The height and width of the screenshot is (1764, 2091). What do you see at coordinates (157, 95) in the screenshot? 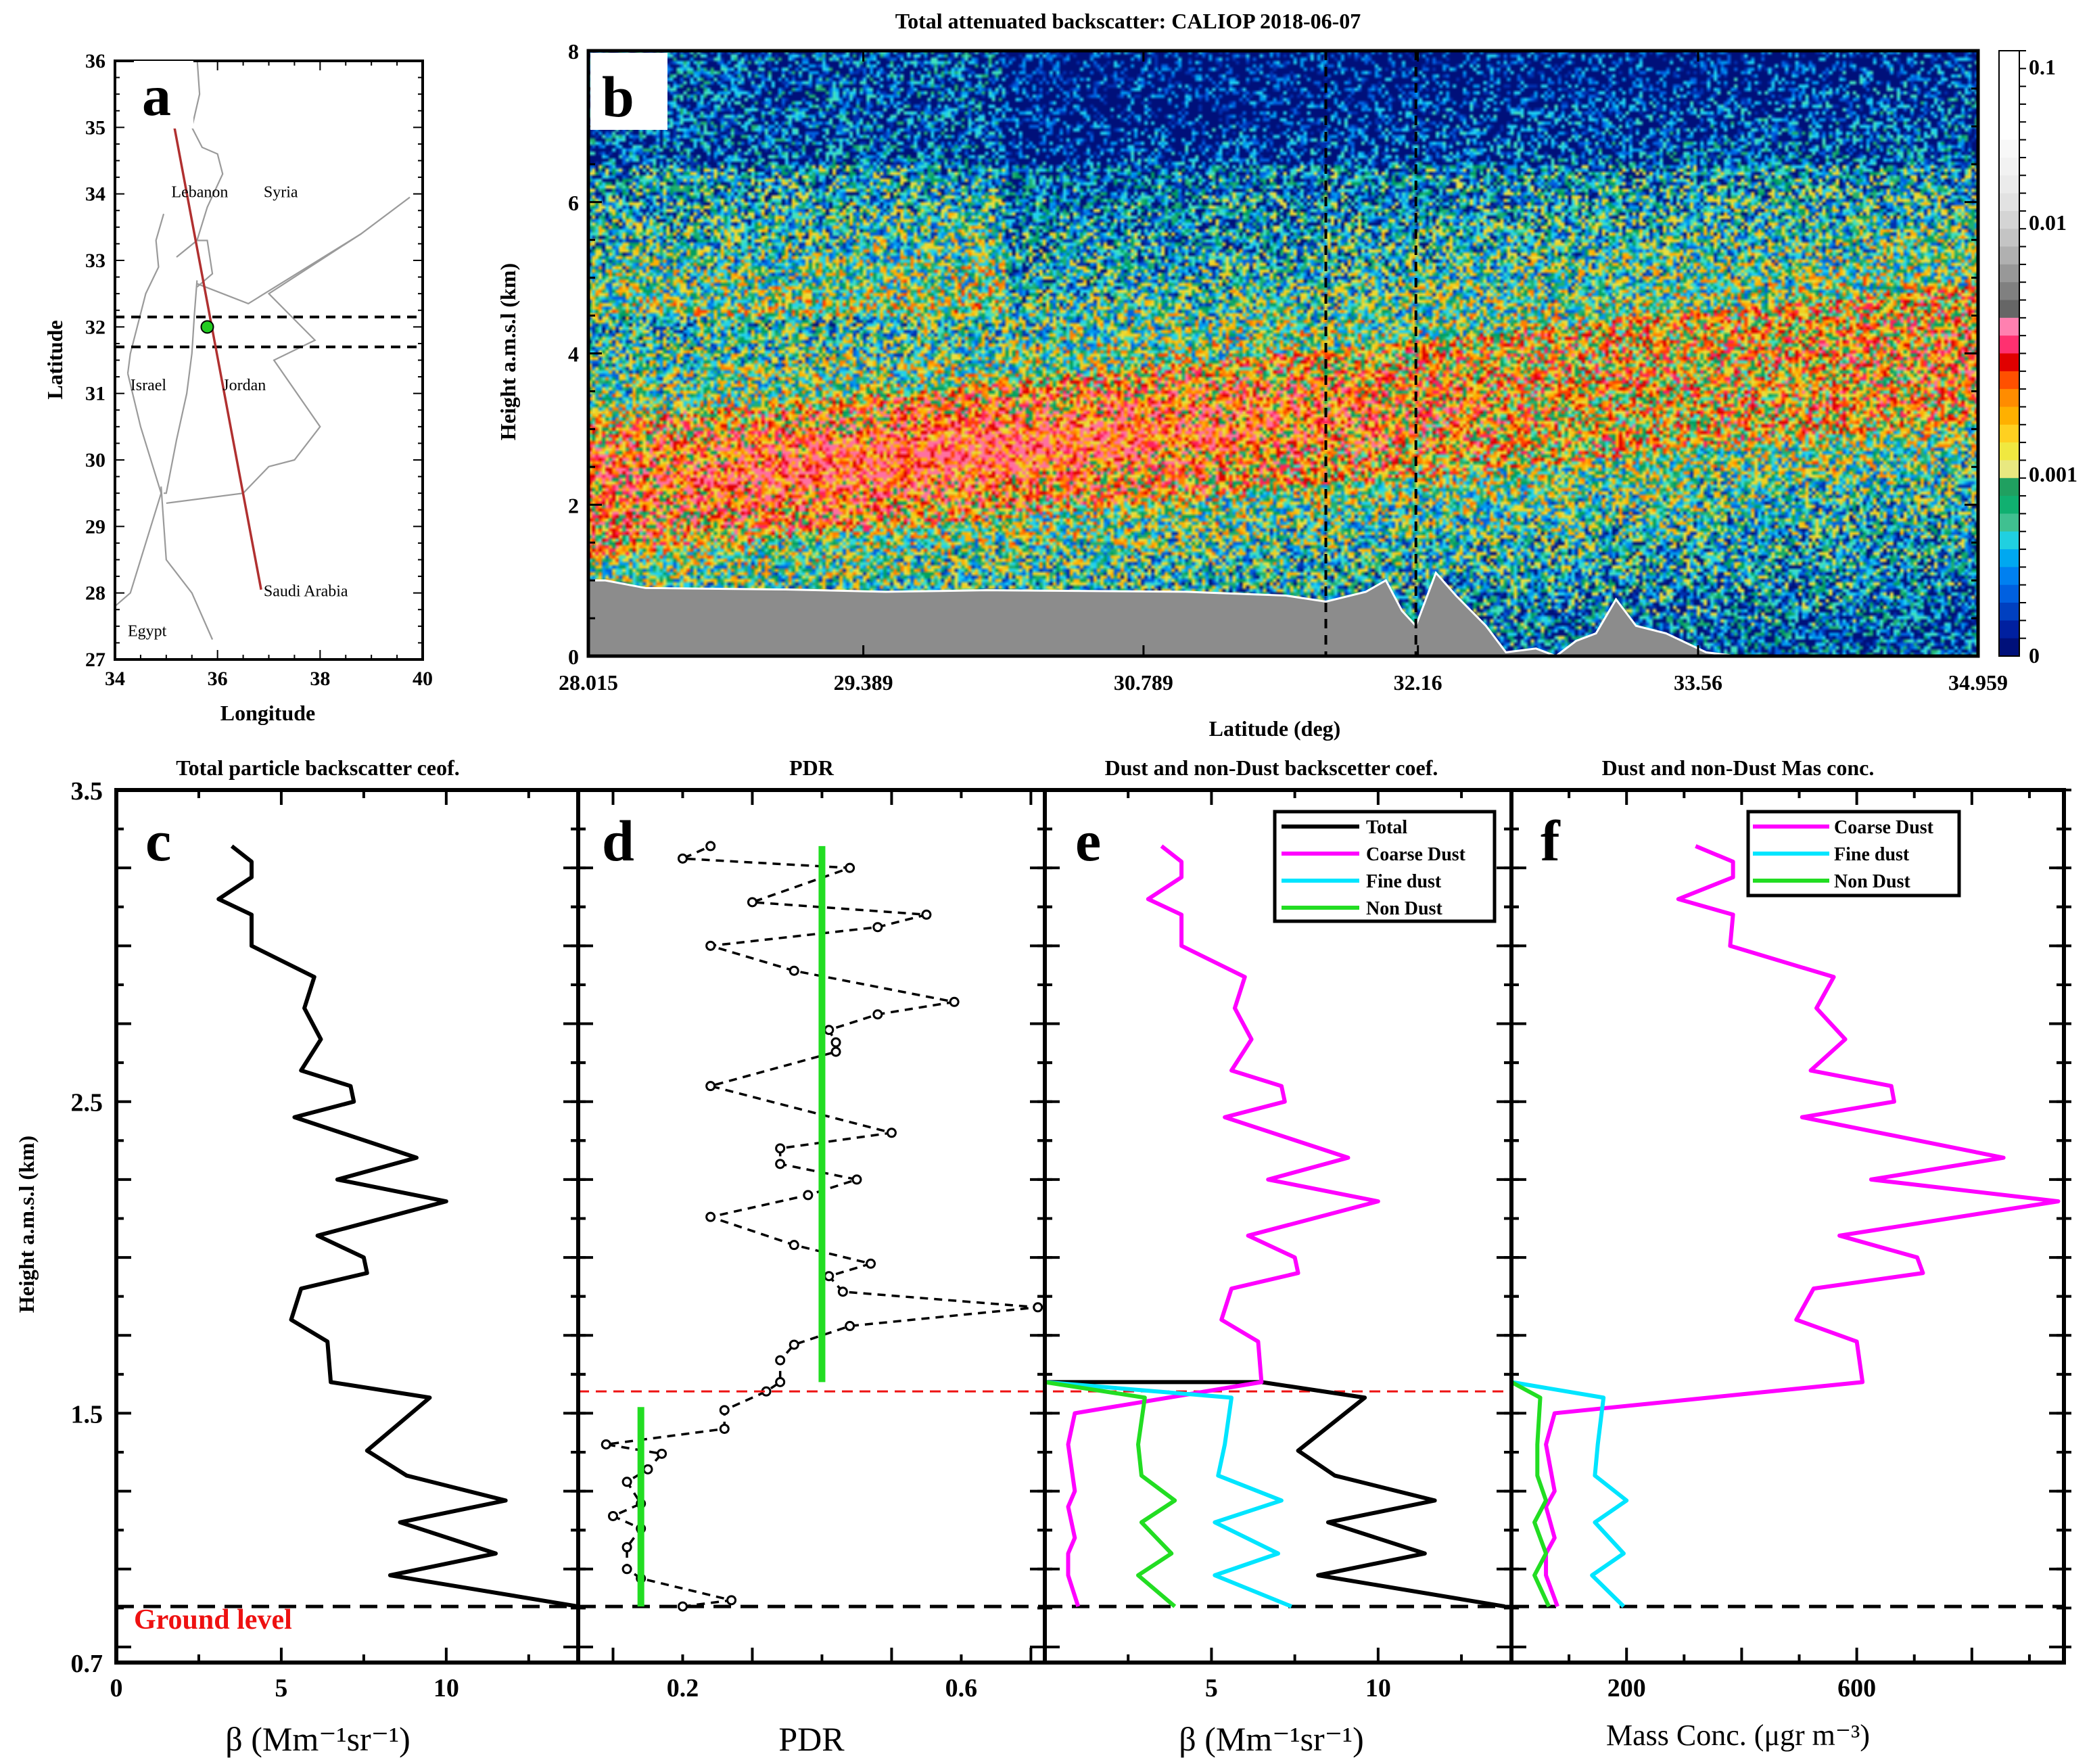
I see `panel-a-letter: a` at bounding box center [157, 95].